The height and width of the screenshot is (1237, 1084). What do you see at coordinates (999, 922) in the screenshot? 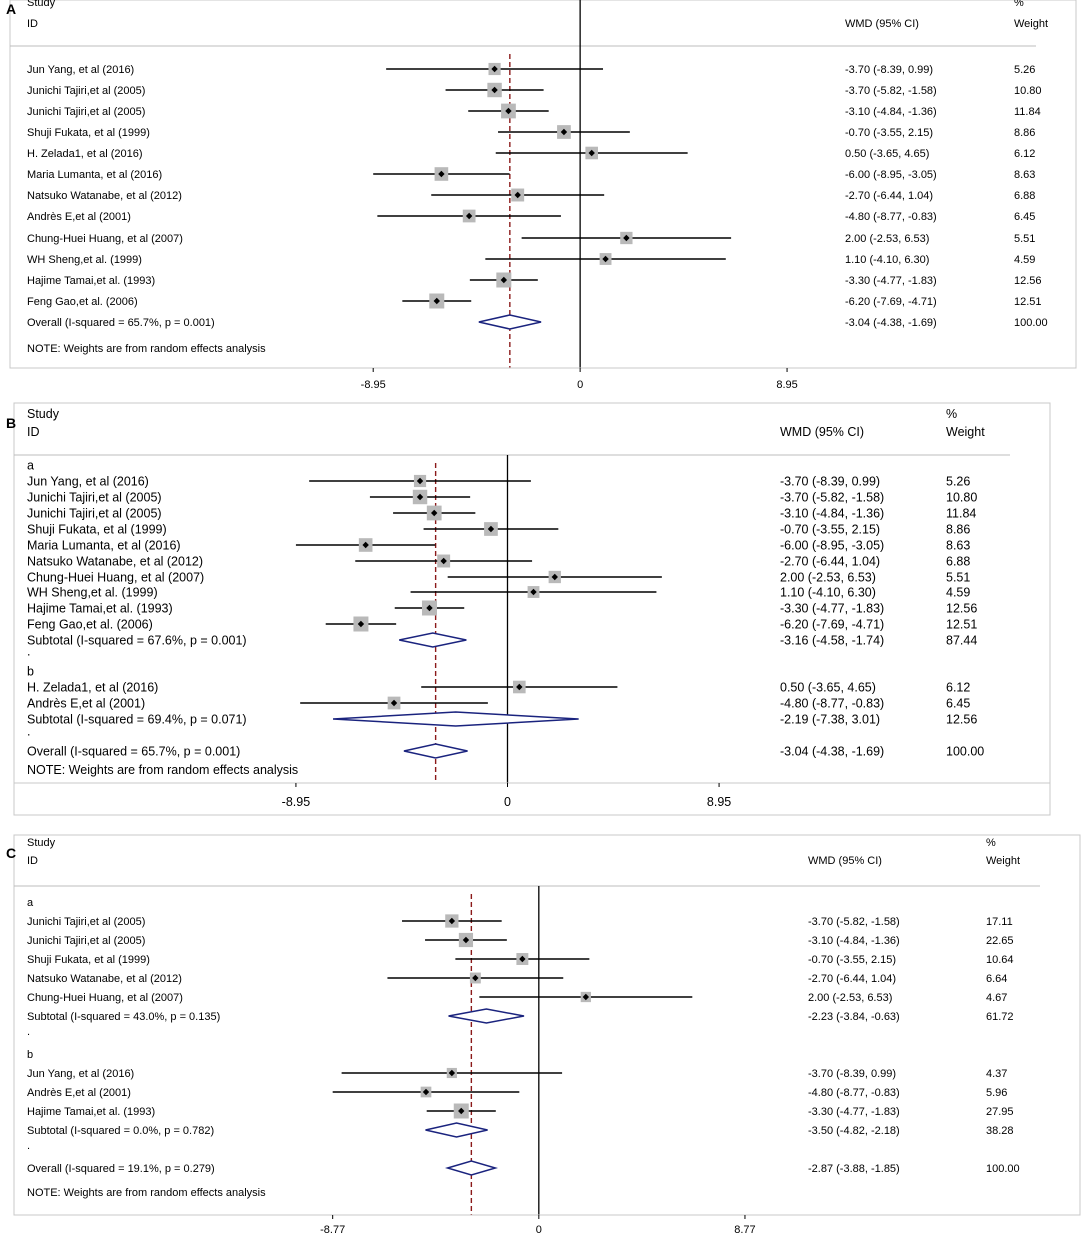
I see `weight-value: 17.11` at bounding box center [999, 922].